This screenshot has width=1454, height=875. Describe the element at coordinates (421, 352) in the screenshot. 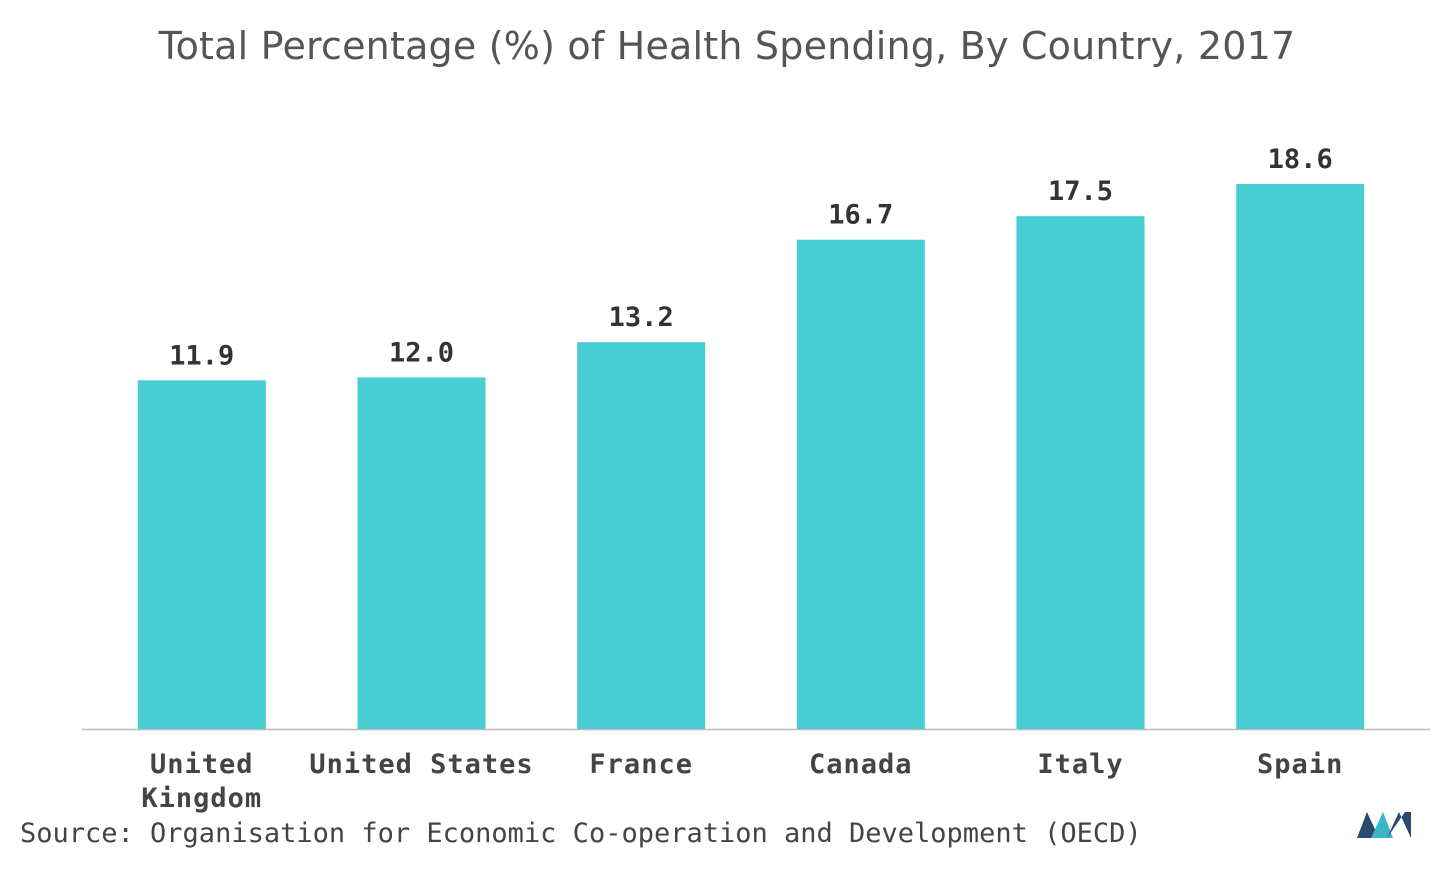

I see `data-label: 12.0` at that location.